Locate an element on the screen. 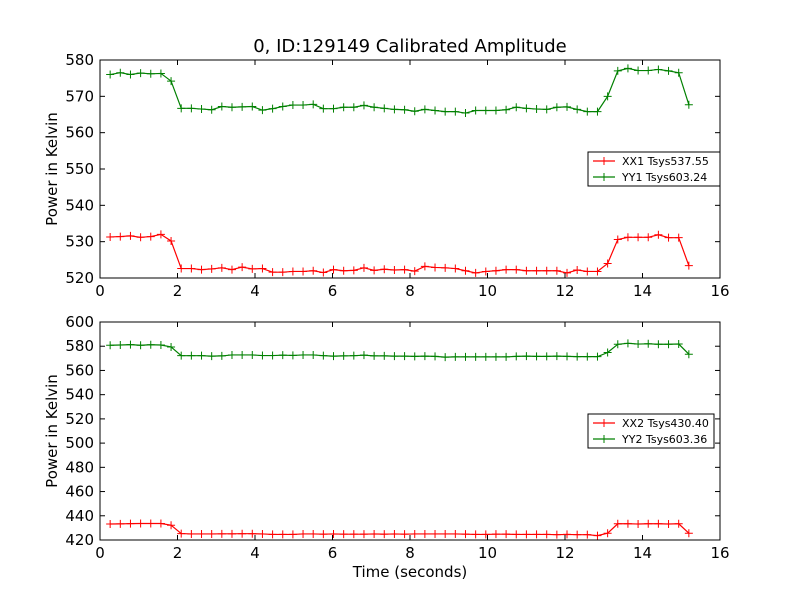 The width and height of the screenshot is (800, 600). y-tick-label: 540 is located at coordinates (79, 395).